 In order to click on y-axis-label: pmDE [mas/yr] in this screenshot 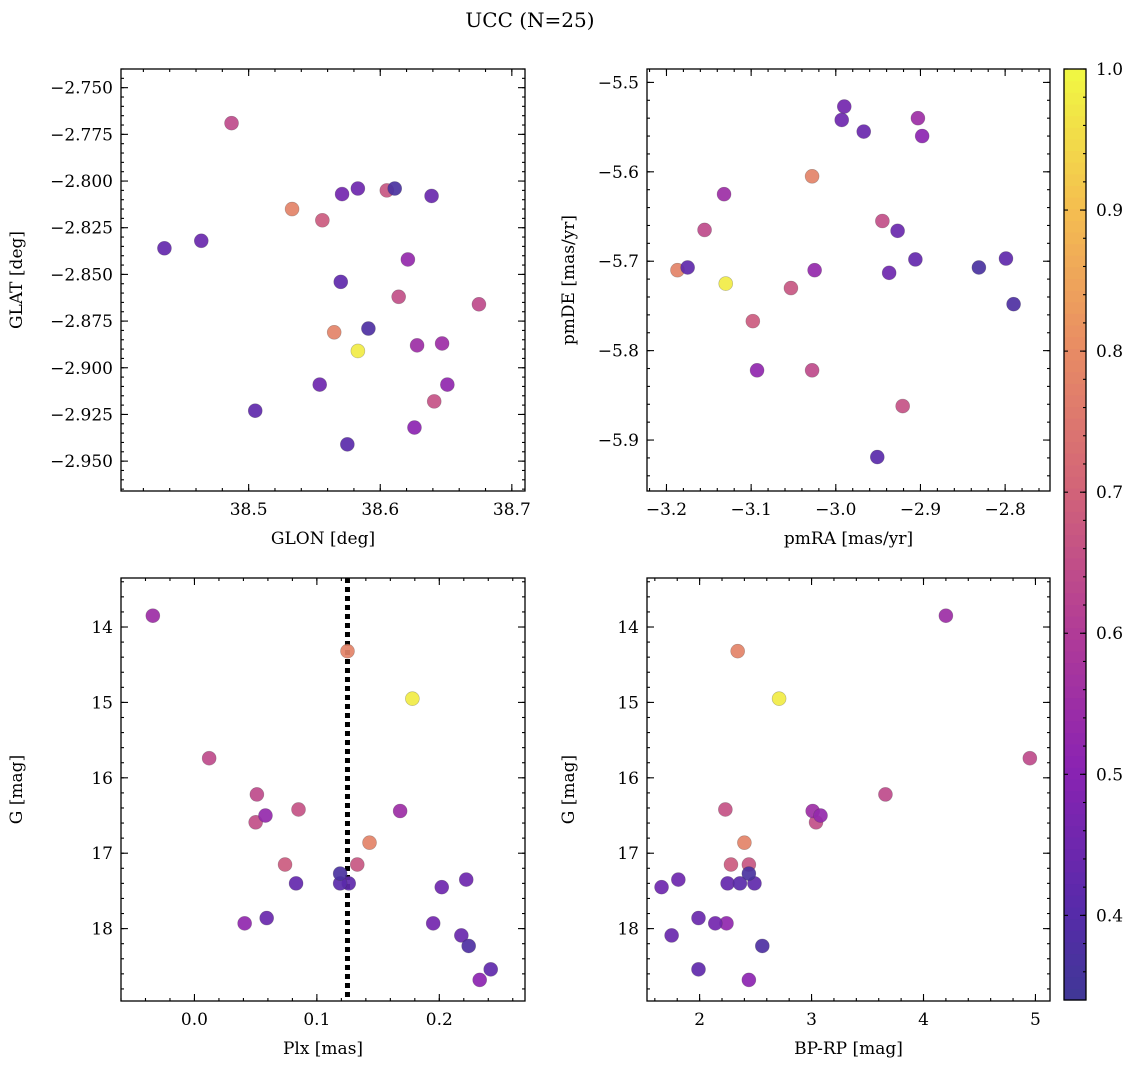, I will do `click(569, 280)`.